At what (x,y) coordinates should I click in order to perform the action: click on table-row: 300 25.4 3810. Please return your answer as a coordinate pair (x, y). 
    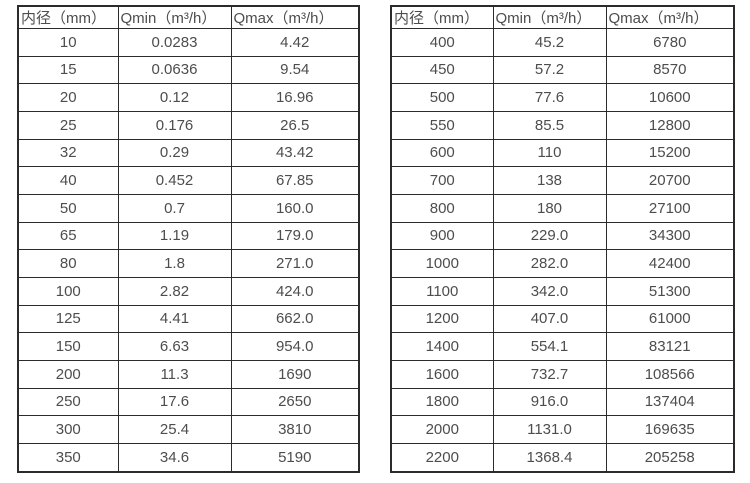
    Looking at the image, I should click on (188, 429).